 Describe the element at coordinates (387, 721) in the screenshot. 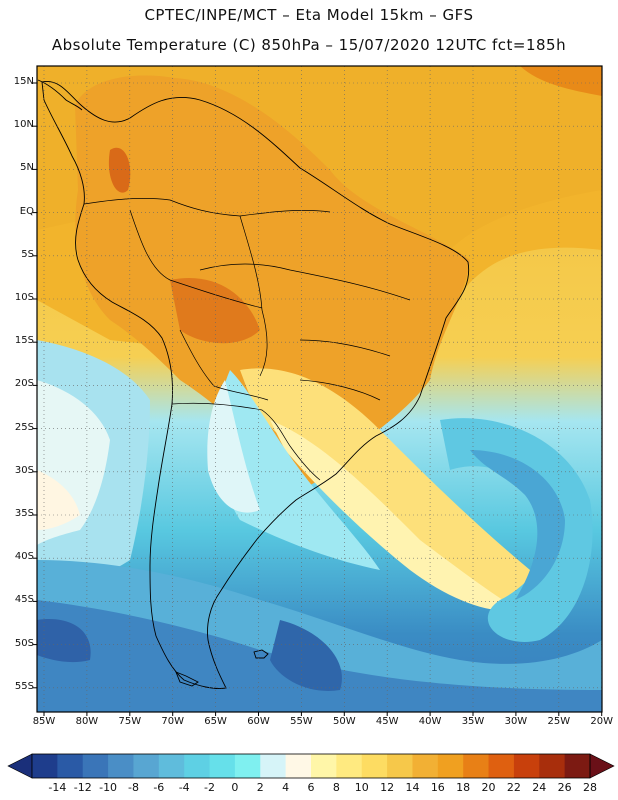

I see `longitude-label: 45W` at that location.